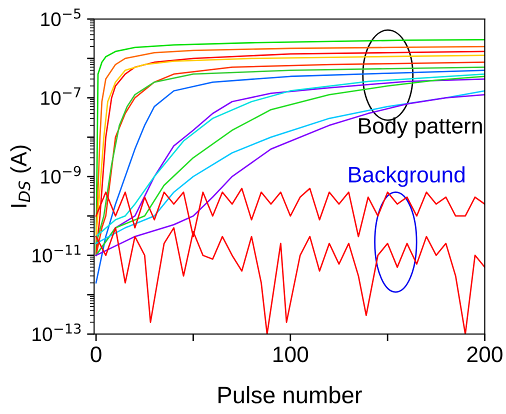 Image resolution: width=506 pixels, height=414 pixels. What do you see at coordinates (56, 253) in the screenshot?
I see `y-tick-label: 10$^{−11}$` at bounding box center [56, 253].